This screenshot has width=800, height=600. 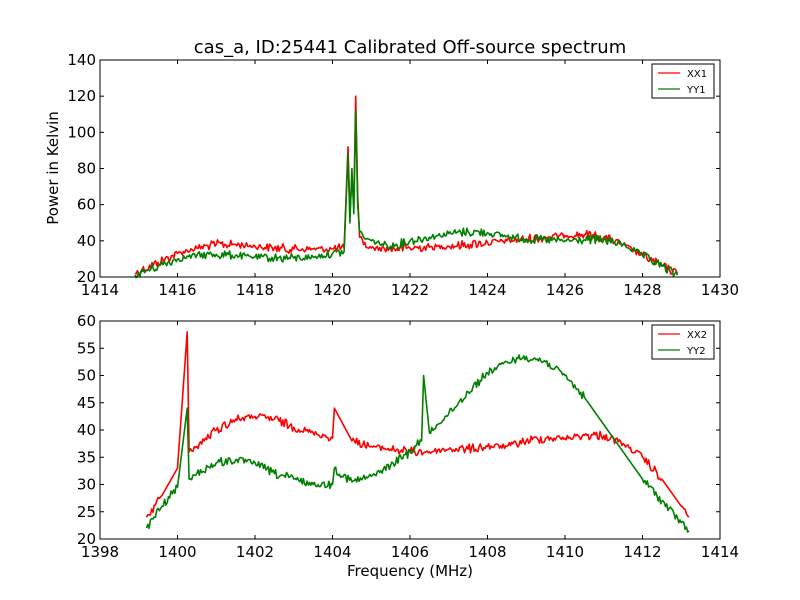 What do you see at coordinates (255, 290) in the screenshot?
I see `top-x-tick-label: 1418` at bounding box center [255, 290].